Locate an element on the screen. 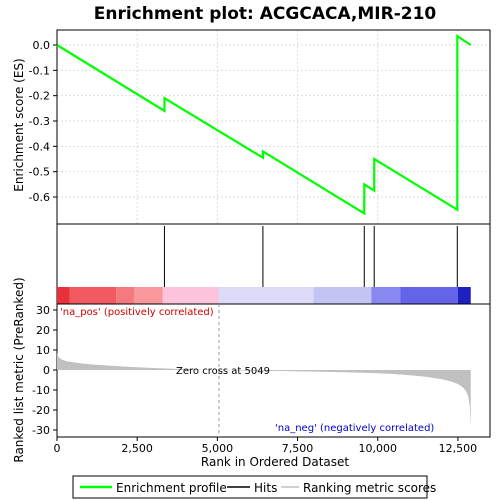 This screenshot has width=500, height=500. ranking-color-bar is located at coordinates (264, 295).